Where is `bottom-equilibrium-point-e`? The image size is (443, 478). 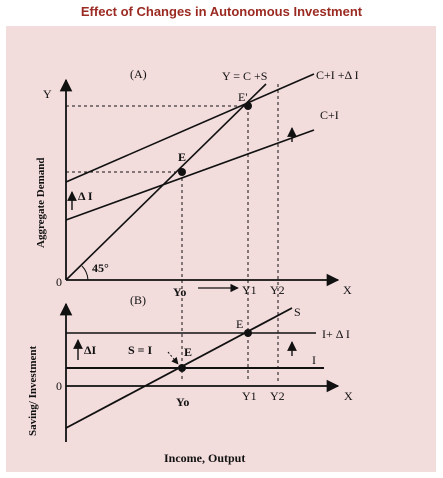
bottom-equilibrium-point-e is located at coordinates (182, 368).